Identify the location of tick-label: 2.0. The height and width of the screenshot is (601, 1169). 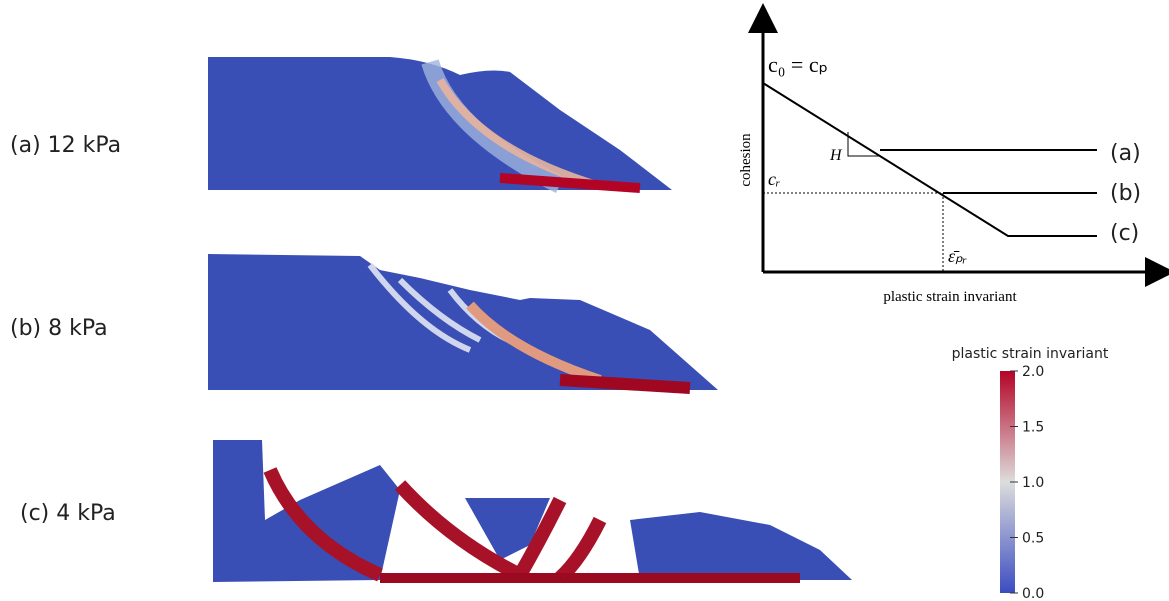
(1033, 372).